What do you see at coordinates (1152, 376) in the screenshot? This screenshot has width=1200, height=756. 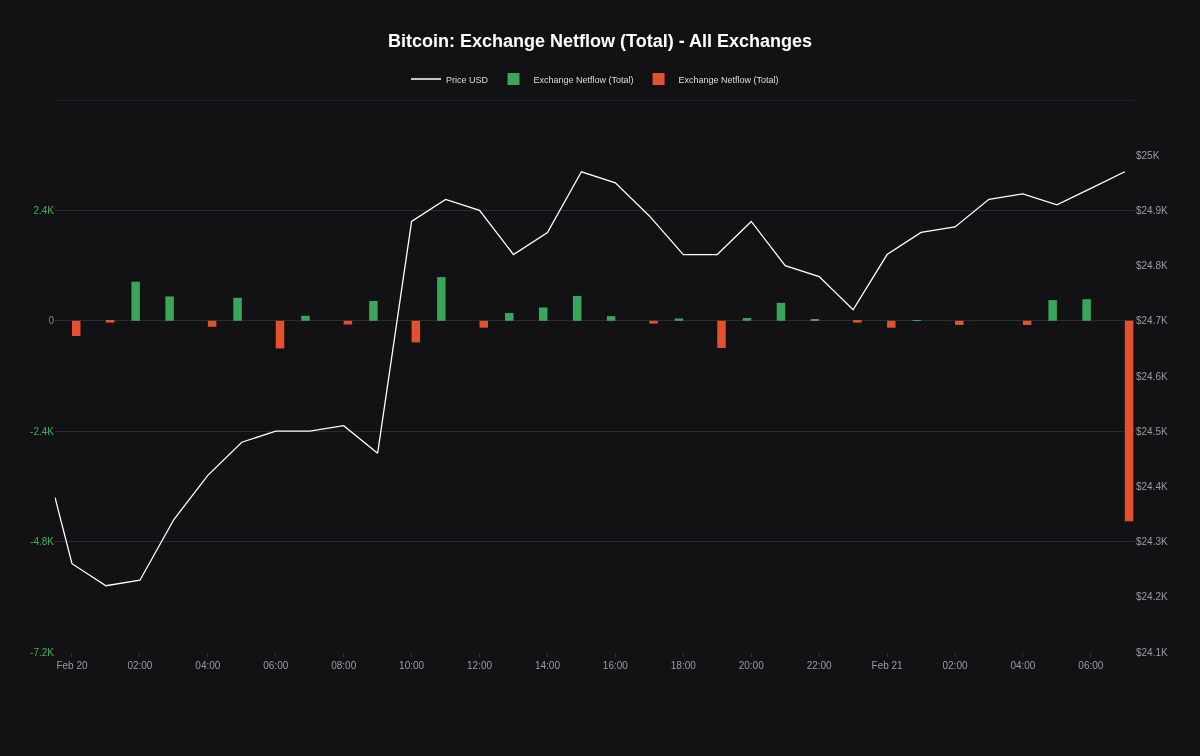 I see `y2-tick-label: $24.6K` at bounding box center [1152, 376].